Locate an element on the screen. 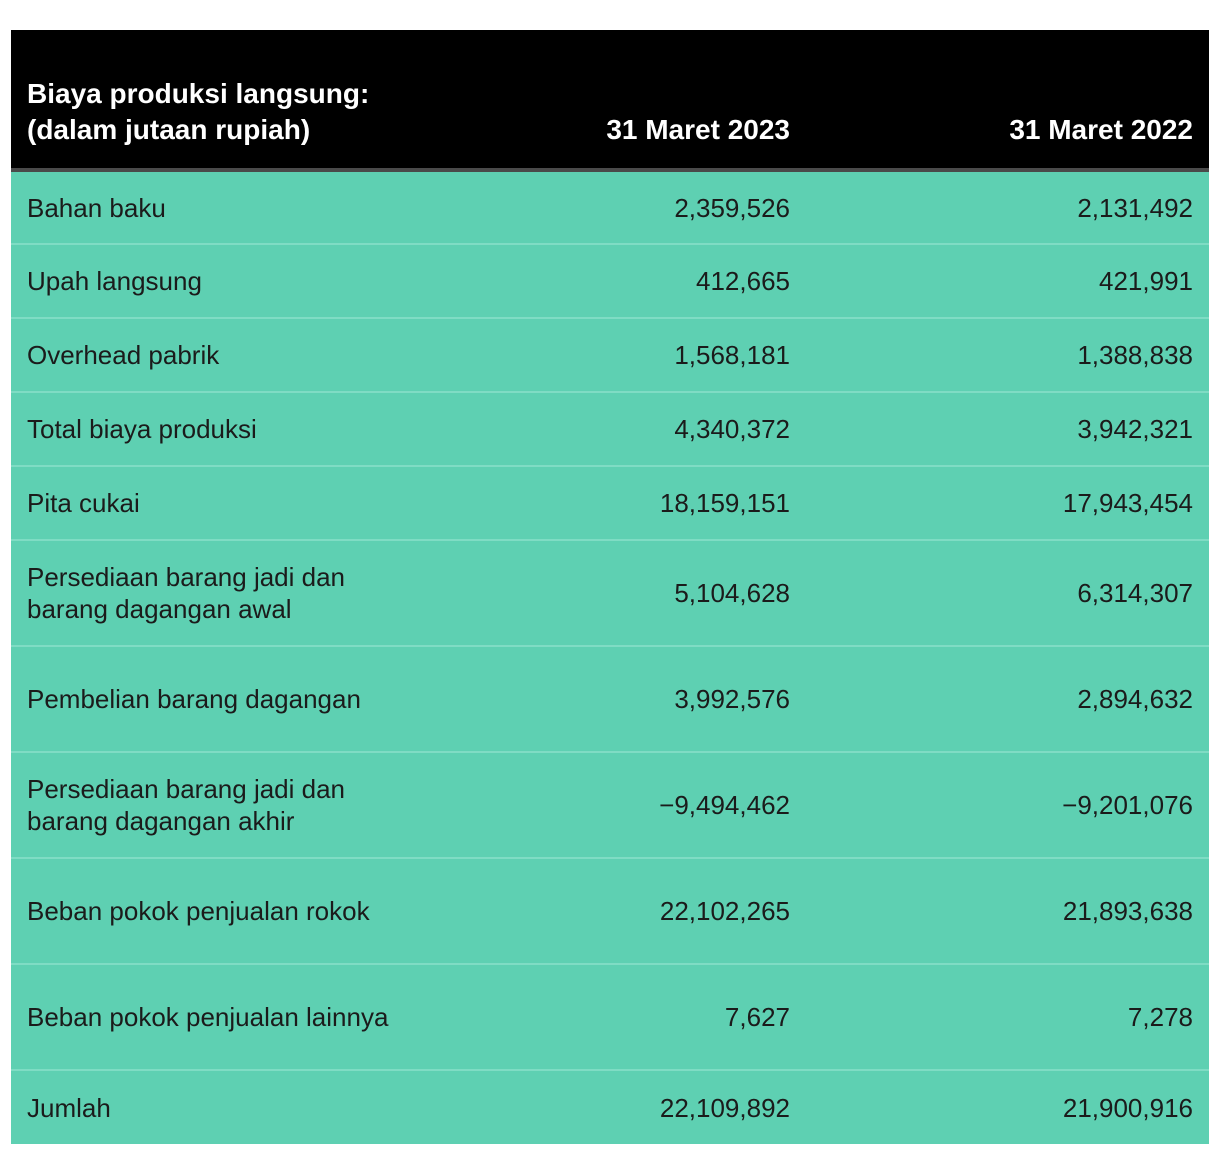 This screenshot has height=1156, width=1220. value-2023: 2,359,526 is located at coordinates (732, 207).